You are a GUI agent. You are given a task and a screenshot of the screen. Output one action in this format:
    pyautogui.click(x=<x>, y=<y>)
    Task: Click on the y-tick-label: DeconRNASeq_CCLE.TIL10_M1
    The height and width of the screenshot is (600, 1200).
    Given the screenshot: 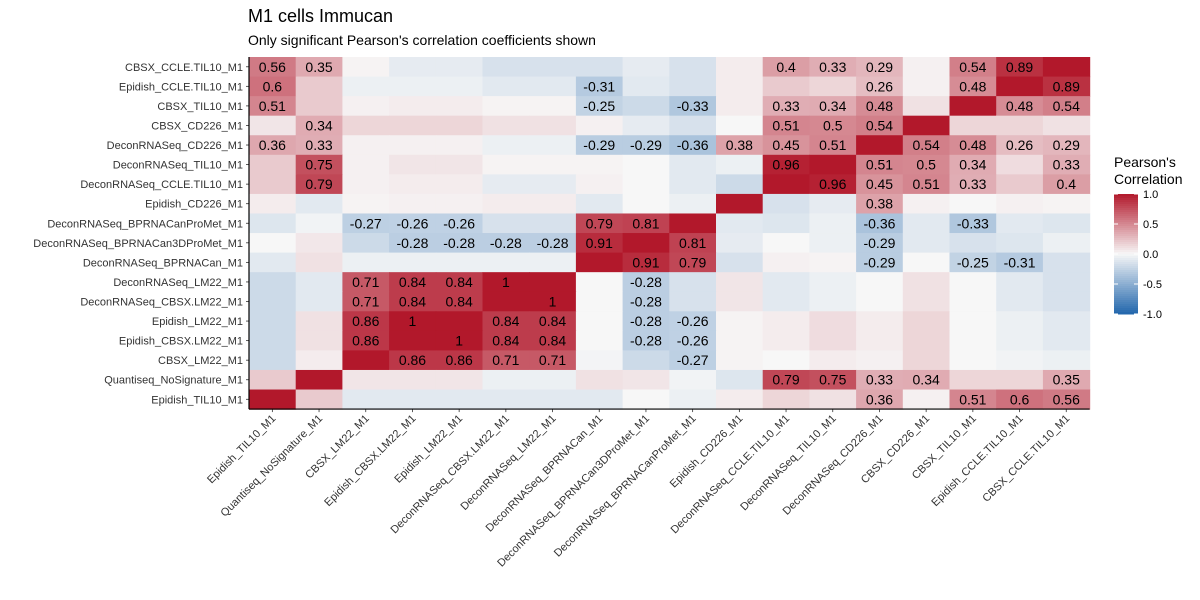 What is the action you would take?
    pyautogui.click(x=161, y=185)
    